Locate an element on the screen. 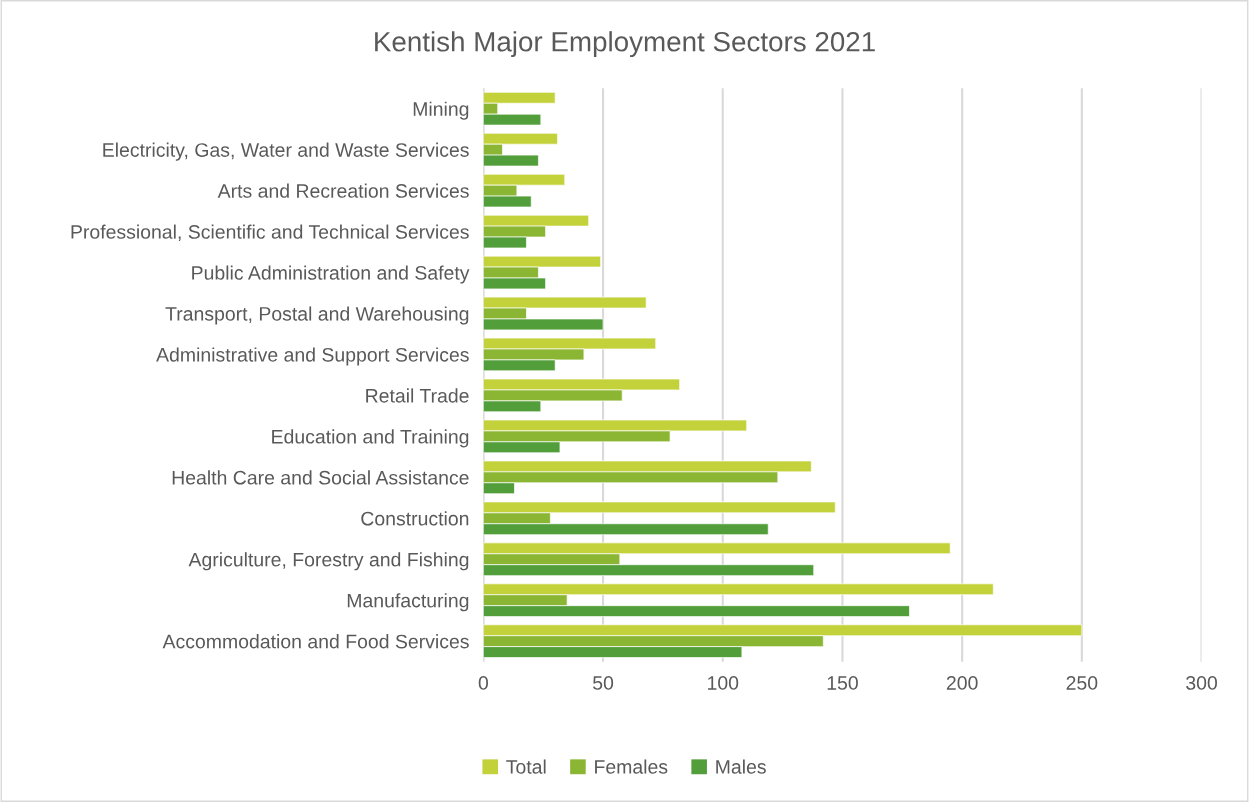  x-tick-label: 300 is located at coordinates (1201, 683).